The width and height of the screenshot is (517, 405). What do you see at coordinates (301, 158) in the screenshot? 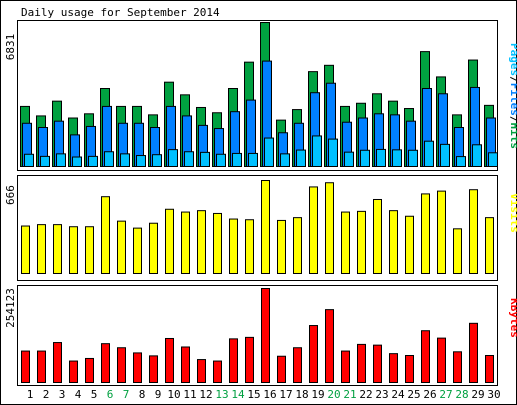
I see `pages-bar: Day 18 Pages 780` at bounding box center [301, 158].